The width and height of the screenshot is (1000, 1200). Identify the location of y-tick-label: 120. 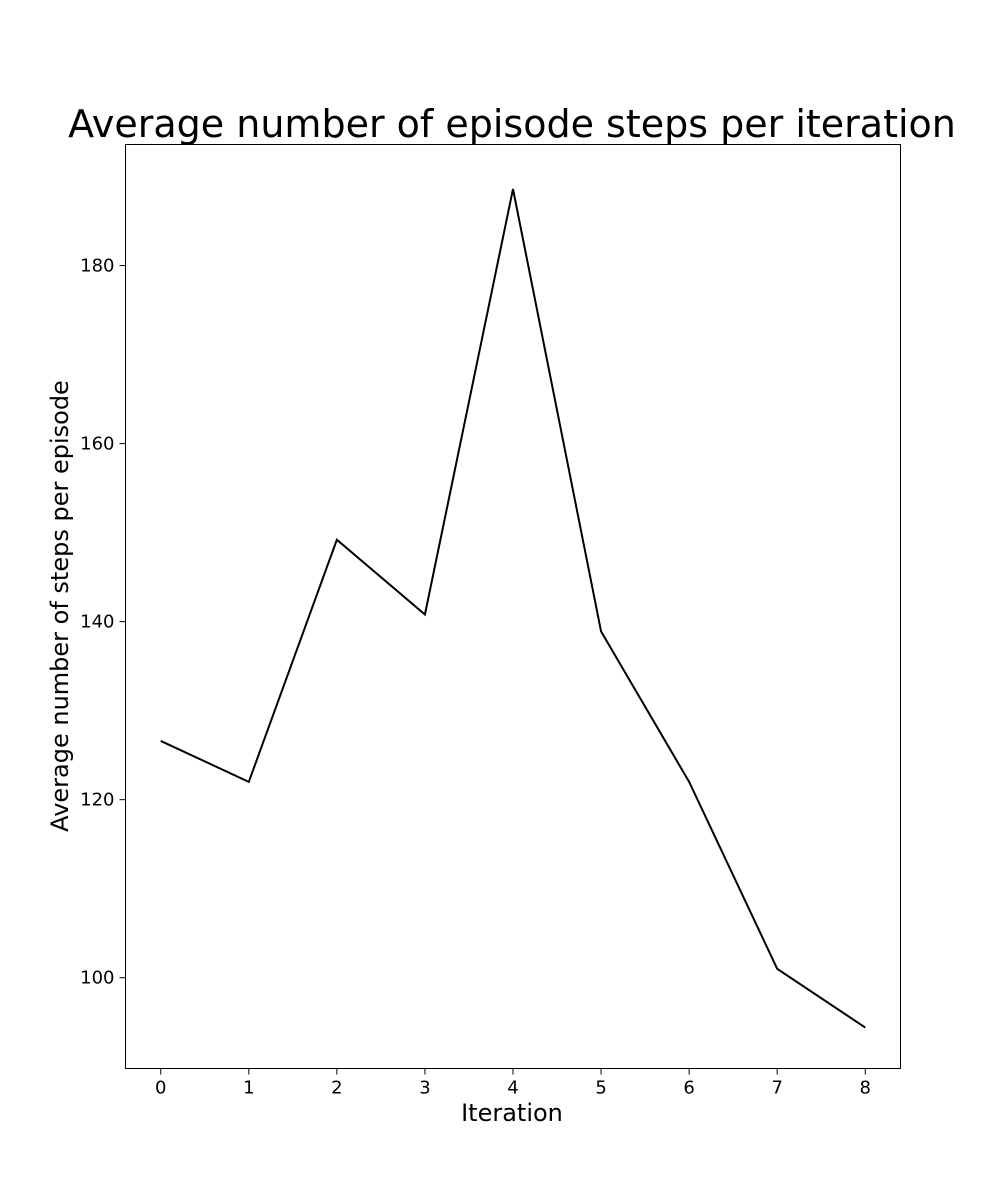
(97, 800).